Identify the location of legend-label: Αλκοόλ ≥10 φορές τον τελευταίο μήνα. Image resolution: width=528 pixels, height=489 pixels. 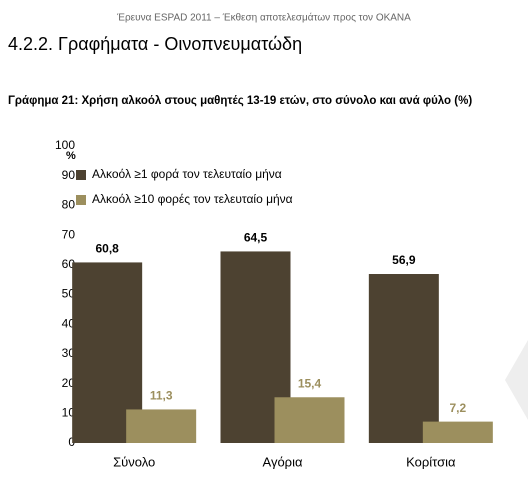
(192, 199).